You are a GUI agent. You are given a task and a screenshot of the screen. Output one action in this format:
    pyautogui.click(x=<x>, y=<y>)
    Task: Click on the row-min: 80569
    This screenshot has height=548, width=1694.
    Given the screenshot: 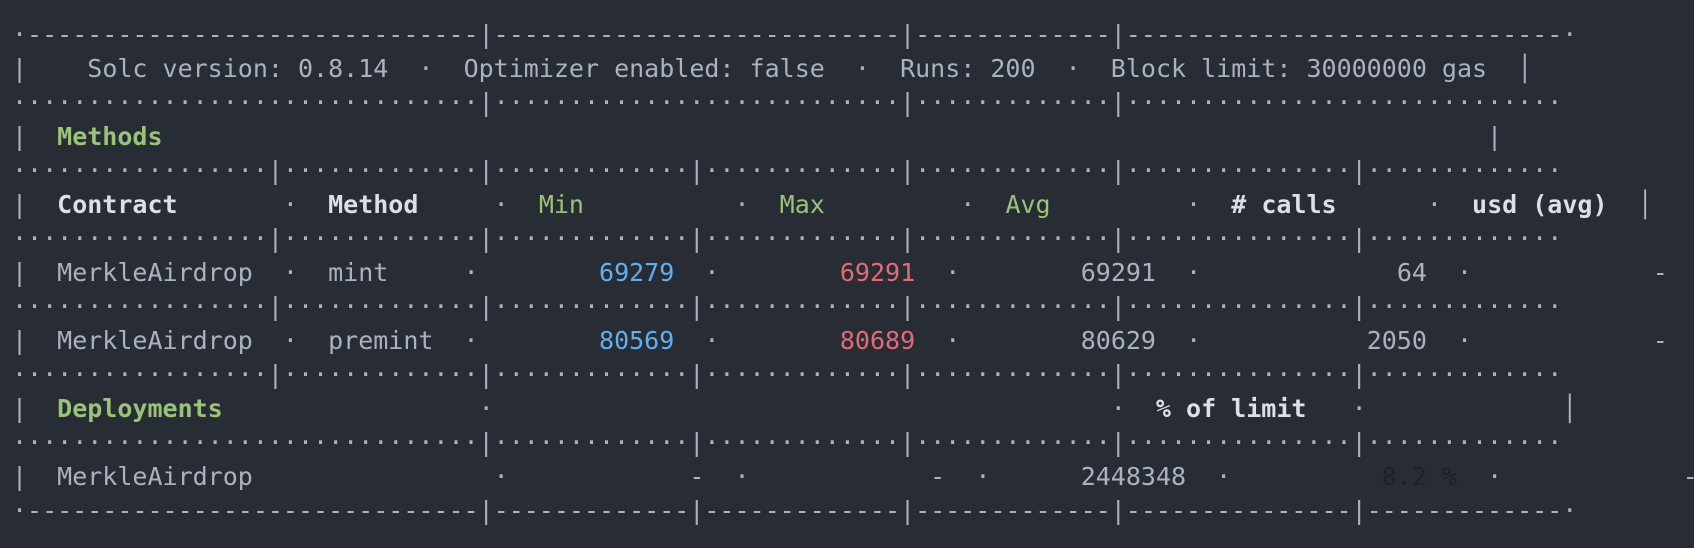 What is the action you would take?
    pyautogui.click(x=637, y=340)
    